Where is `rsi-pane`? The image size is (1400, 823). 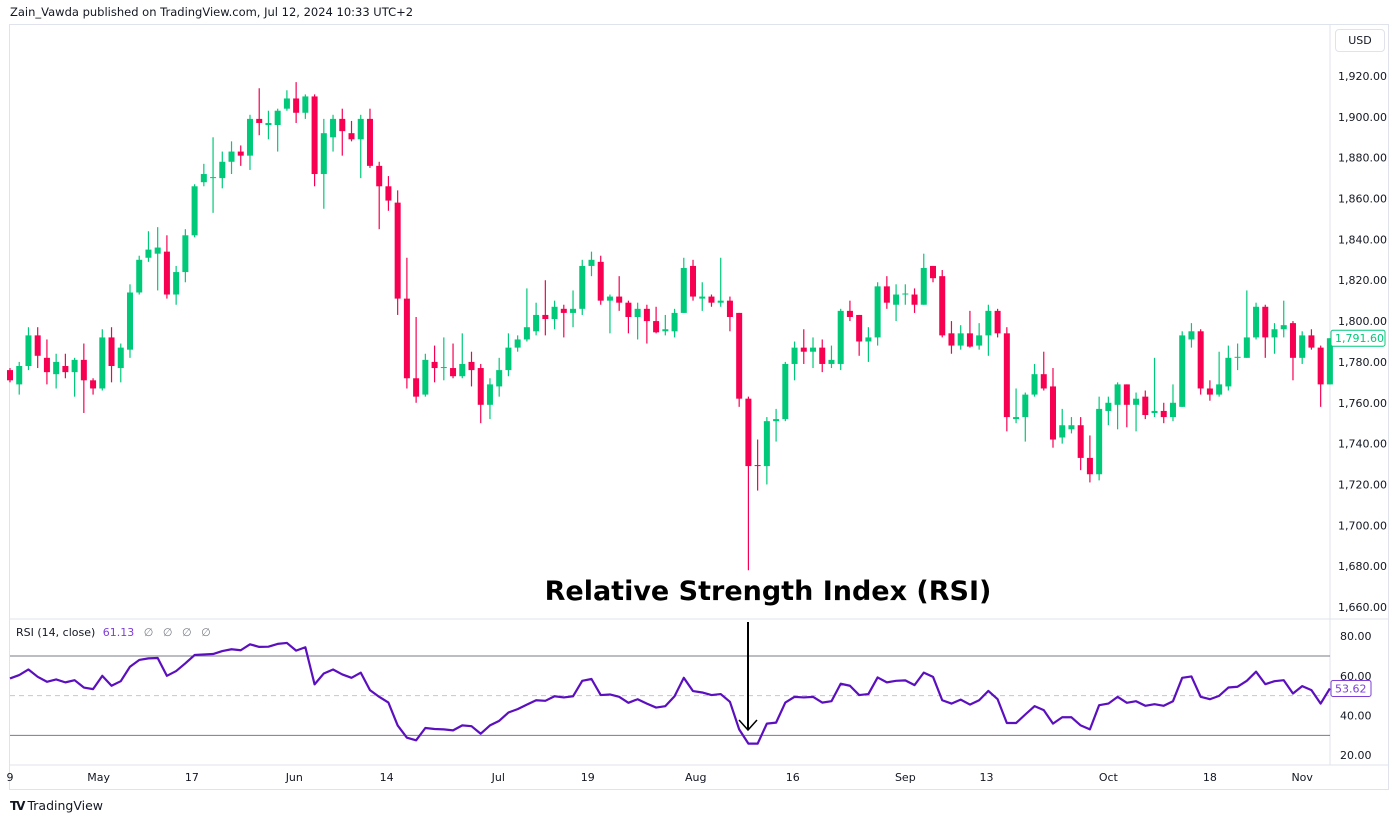 rsi-pane is located at coordinates (670, 693).